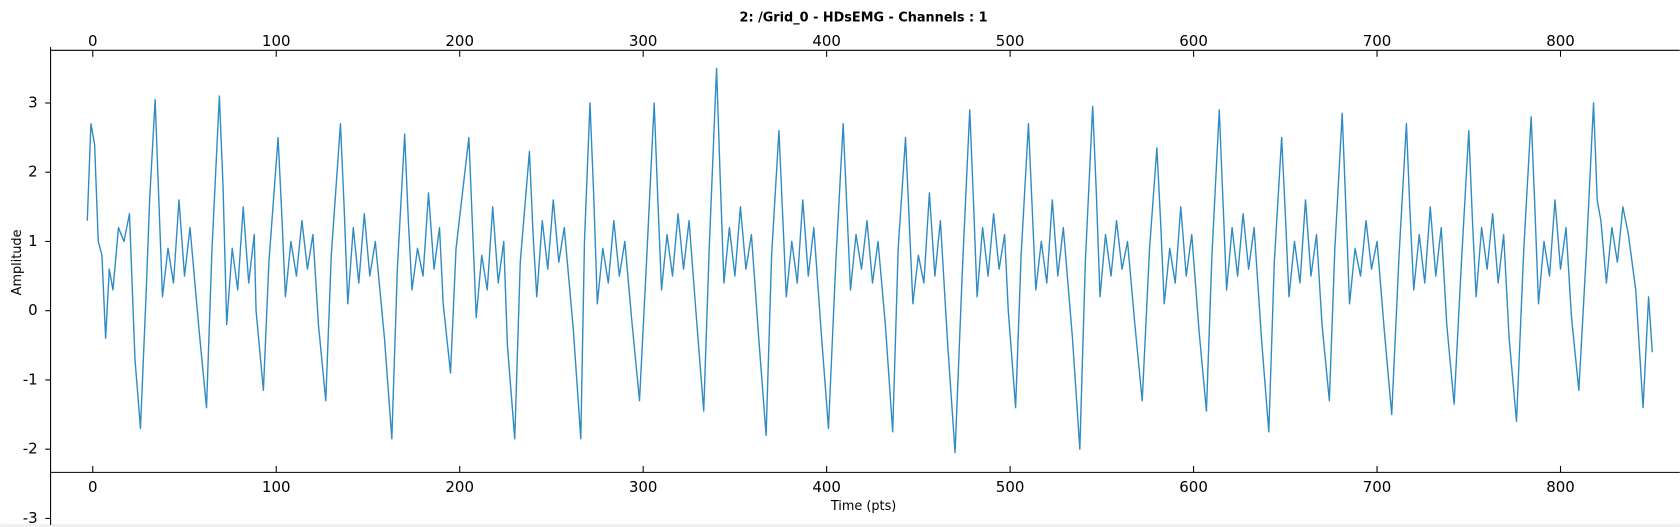 Image resolution: width=1680 pixels, height=527 pixels. Describe the element at coordinates (33, 241) in the screenshot. I see `y-tick-label: 1` at that location.